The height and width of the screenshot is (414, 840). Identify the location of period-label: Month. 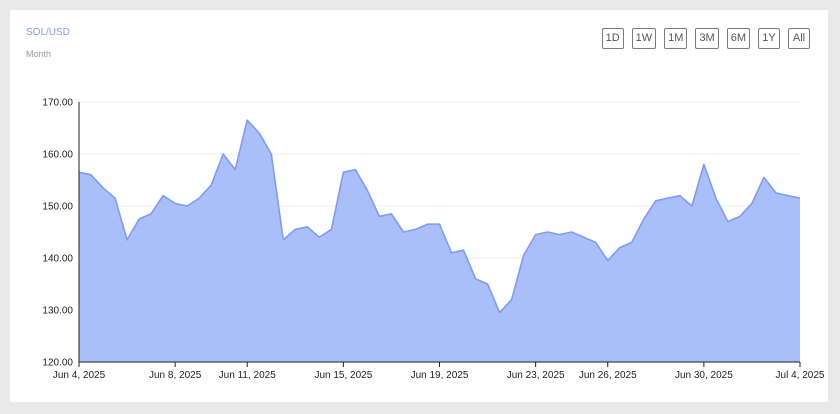
(39, 54).